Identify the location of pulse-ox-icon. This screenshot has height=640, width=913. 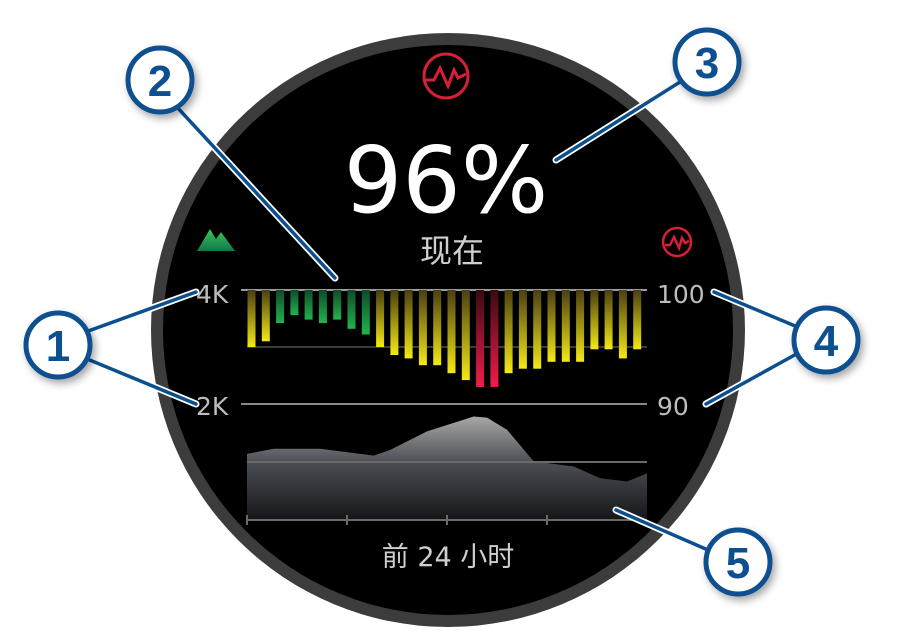
(446, 76).